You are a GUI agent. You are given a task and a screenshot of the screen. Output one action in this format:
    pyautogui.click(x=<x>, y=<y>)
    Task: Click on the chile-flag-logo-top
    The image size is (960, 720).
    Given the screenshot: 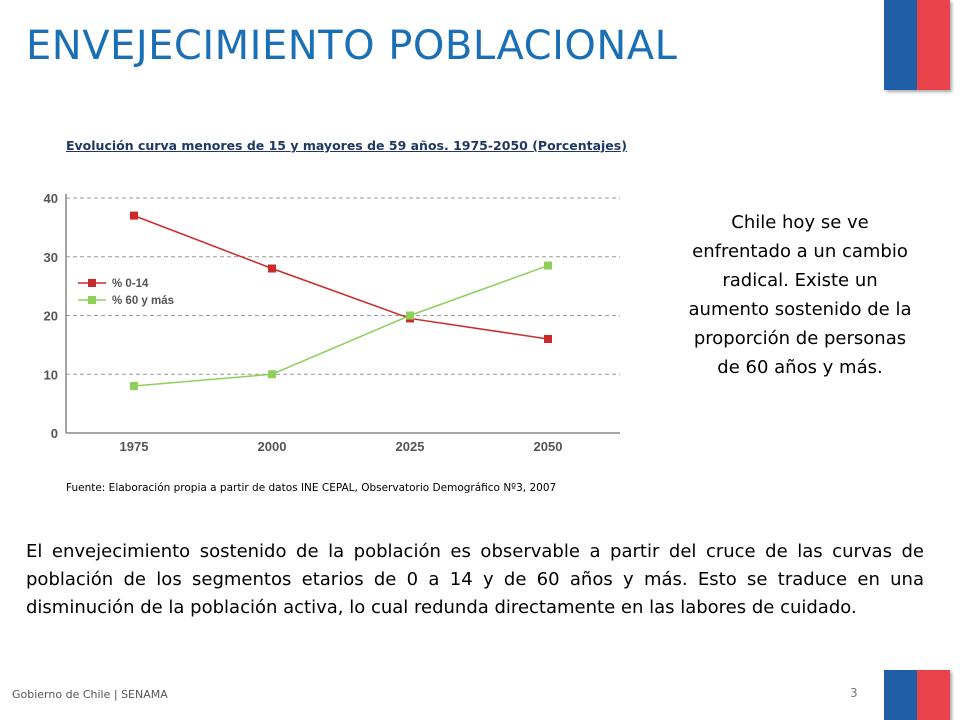 What is the action you would take?
    pyautogui.click(x=917, y=45)
    